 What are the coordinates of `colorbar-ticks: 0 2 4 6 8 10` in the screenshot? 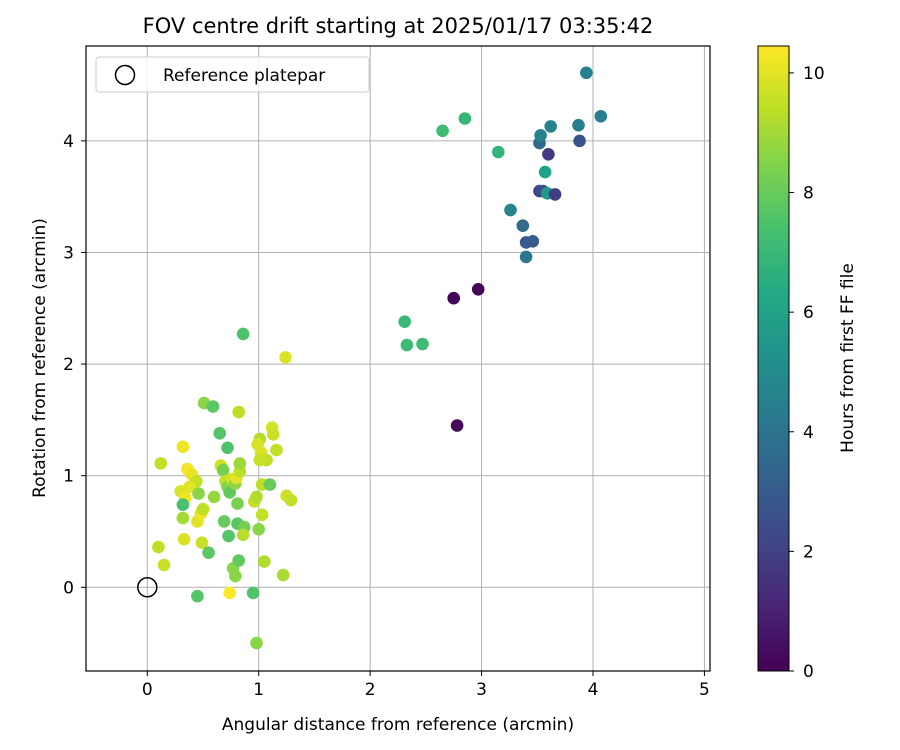 It's located at (807, 373).